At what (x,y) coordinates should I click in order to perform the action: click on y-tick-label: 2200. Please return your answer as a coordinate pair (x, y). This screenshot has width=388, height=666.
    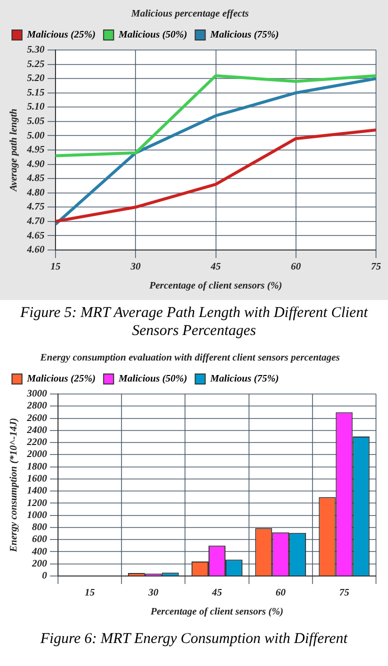
    Looking at the image, I should click on (36, 442).